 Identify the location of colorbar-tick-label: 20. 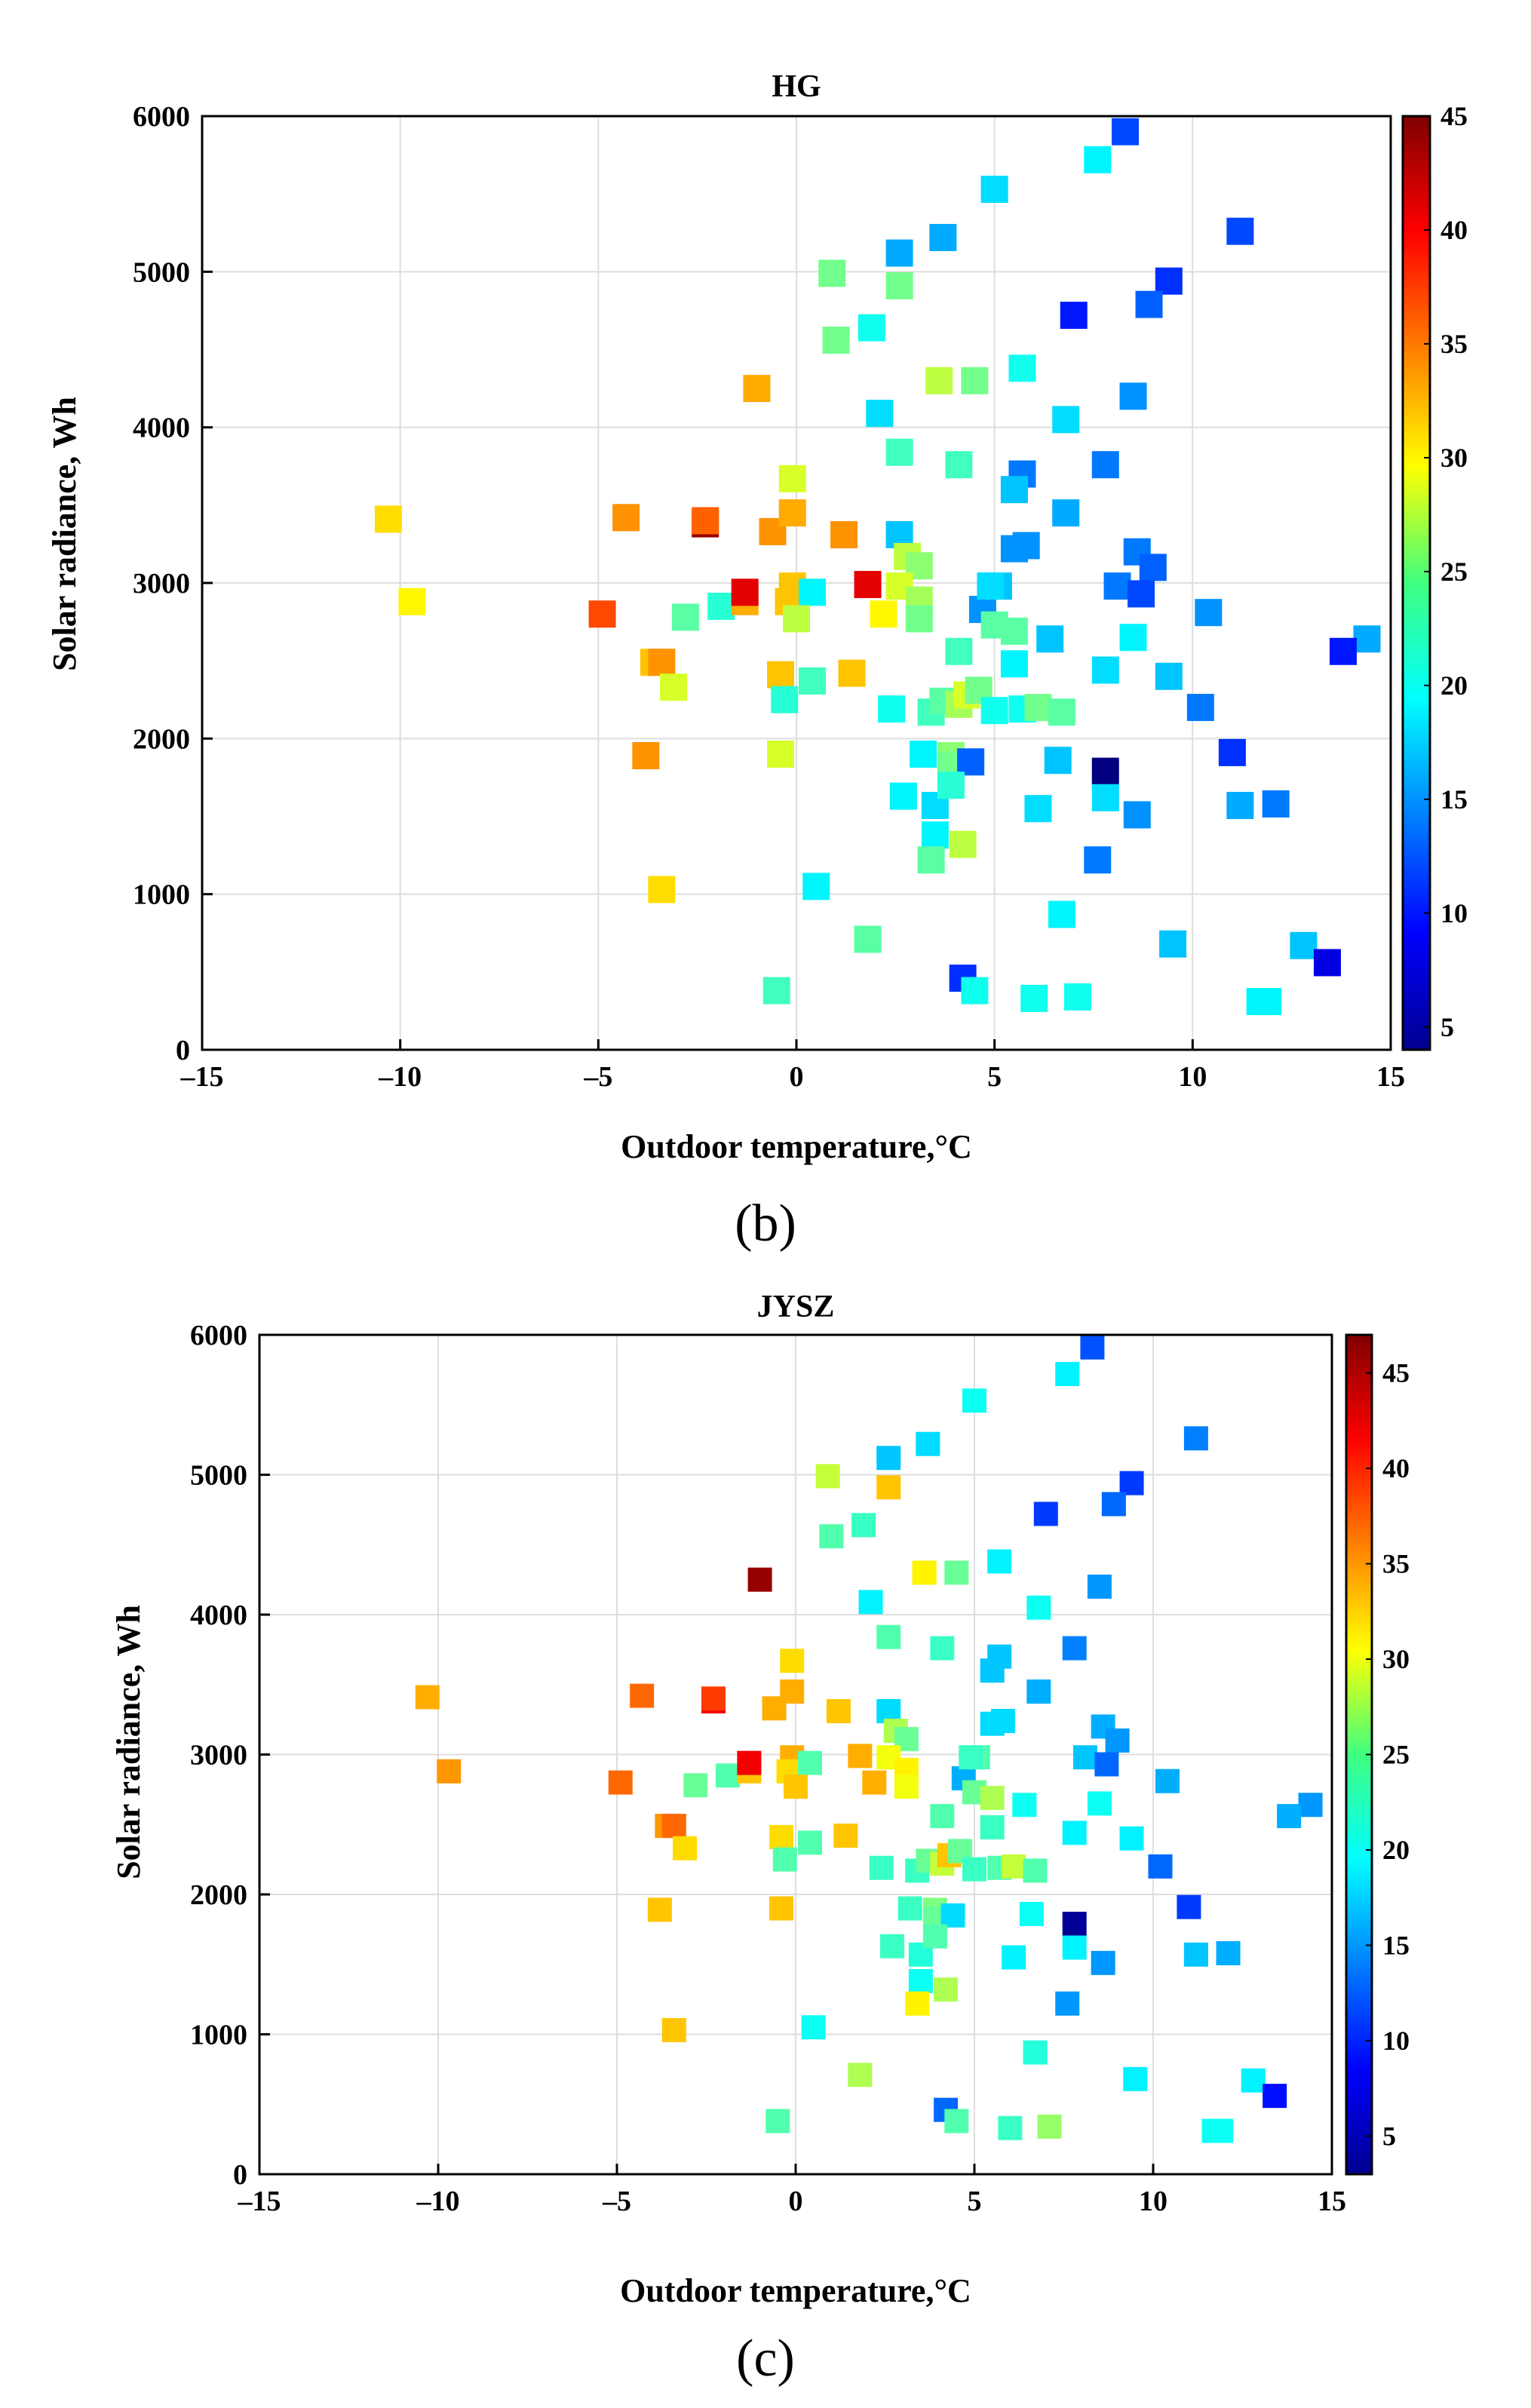
(1396, 1850).